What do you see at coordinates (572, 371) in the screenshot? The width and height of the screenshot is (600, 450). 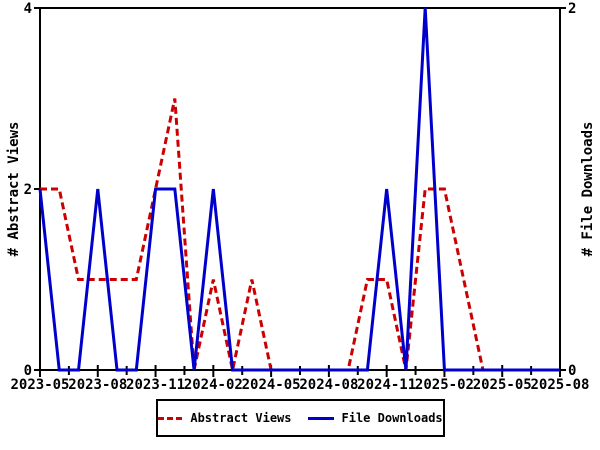 I see `right-axis-tick-label: 0` at bounding box center [572, 371].